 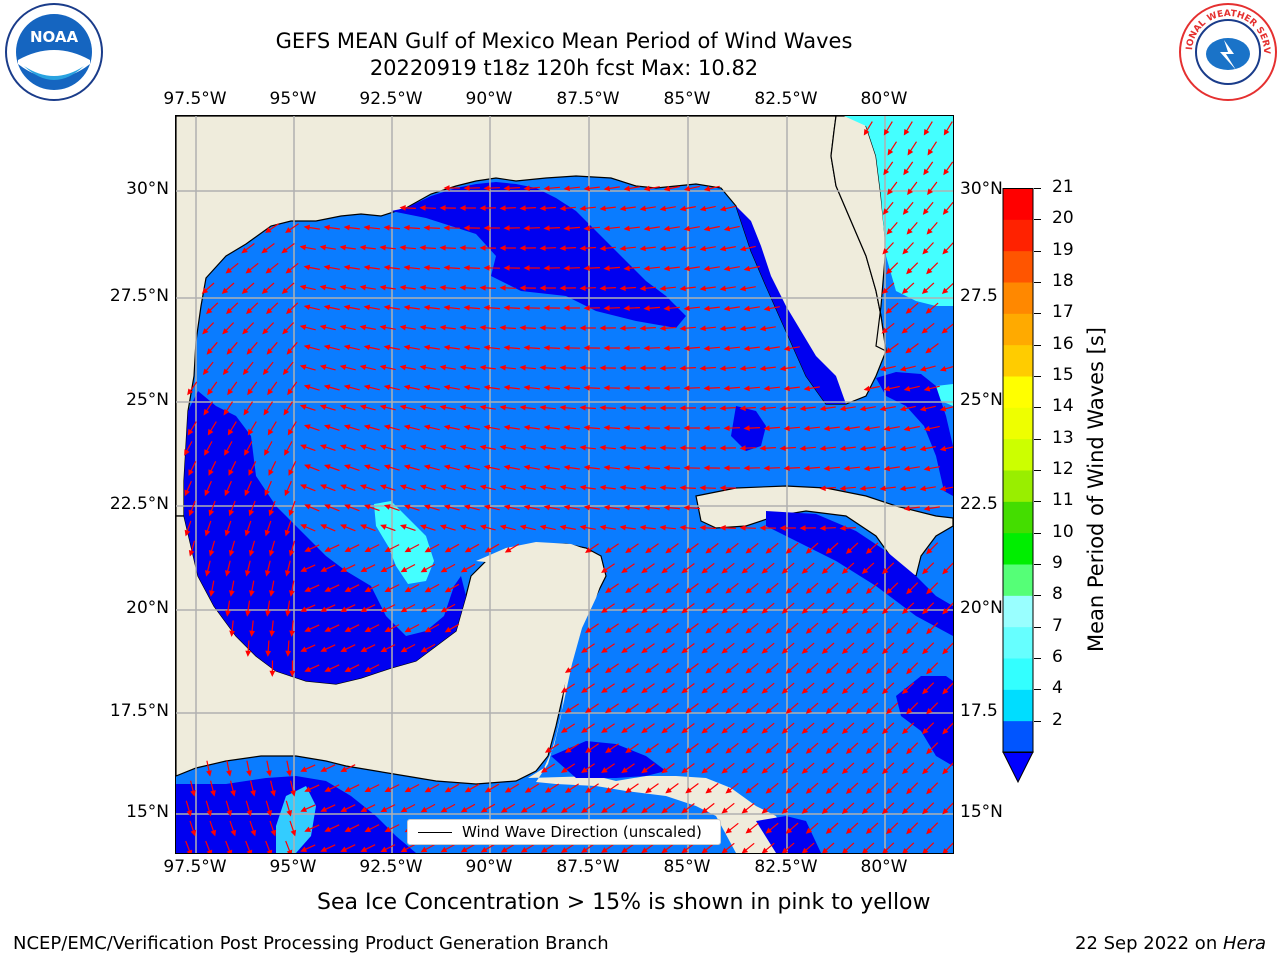 I want to click on colorbar-tick-label: 4, so click(x=1057, y=688).